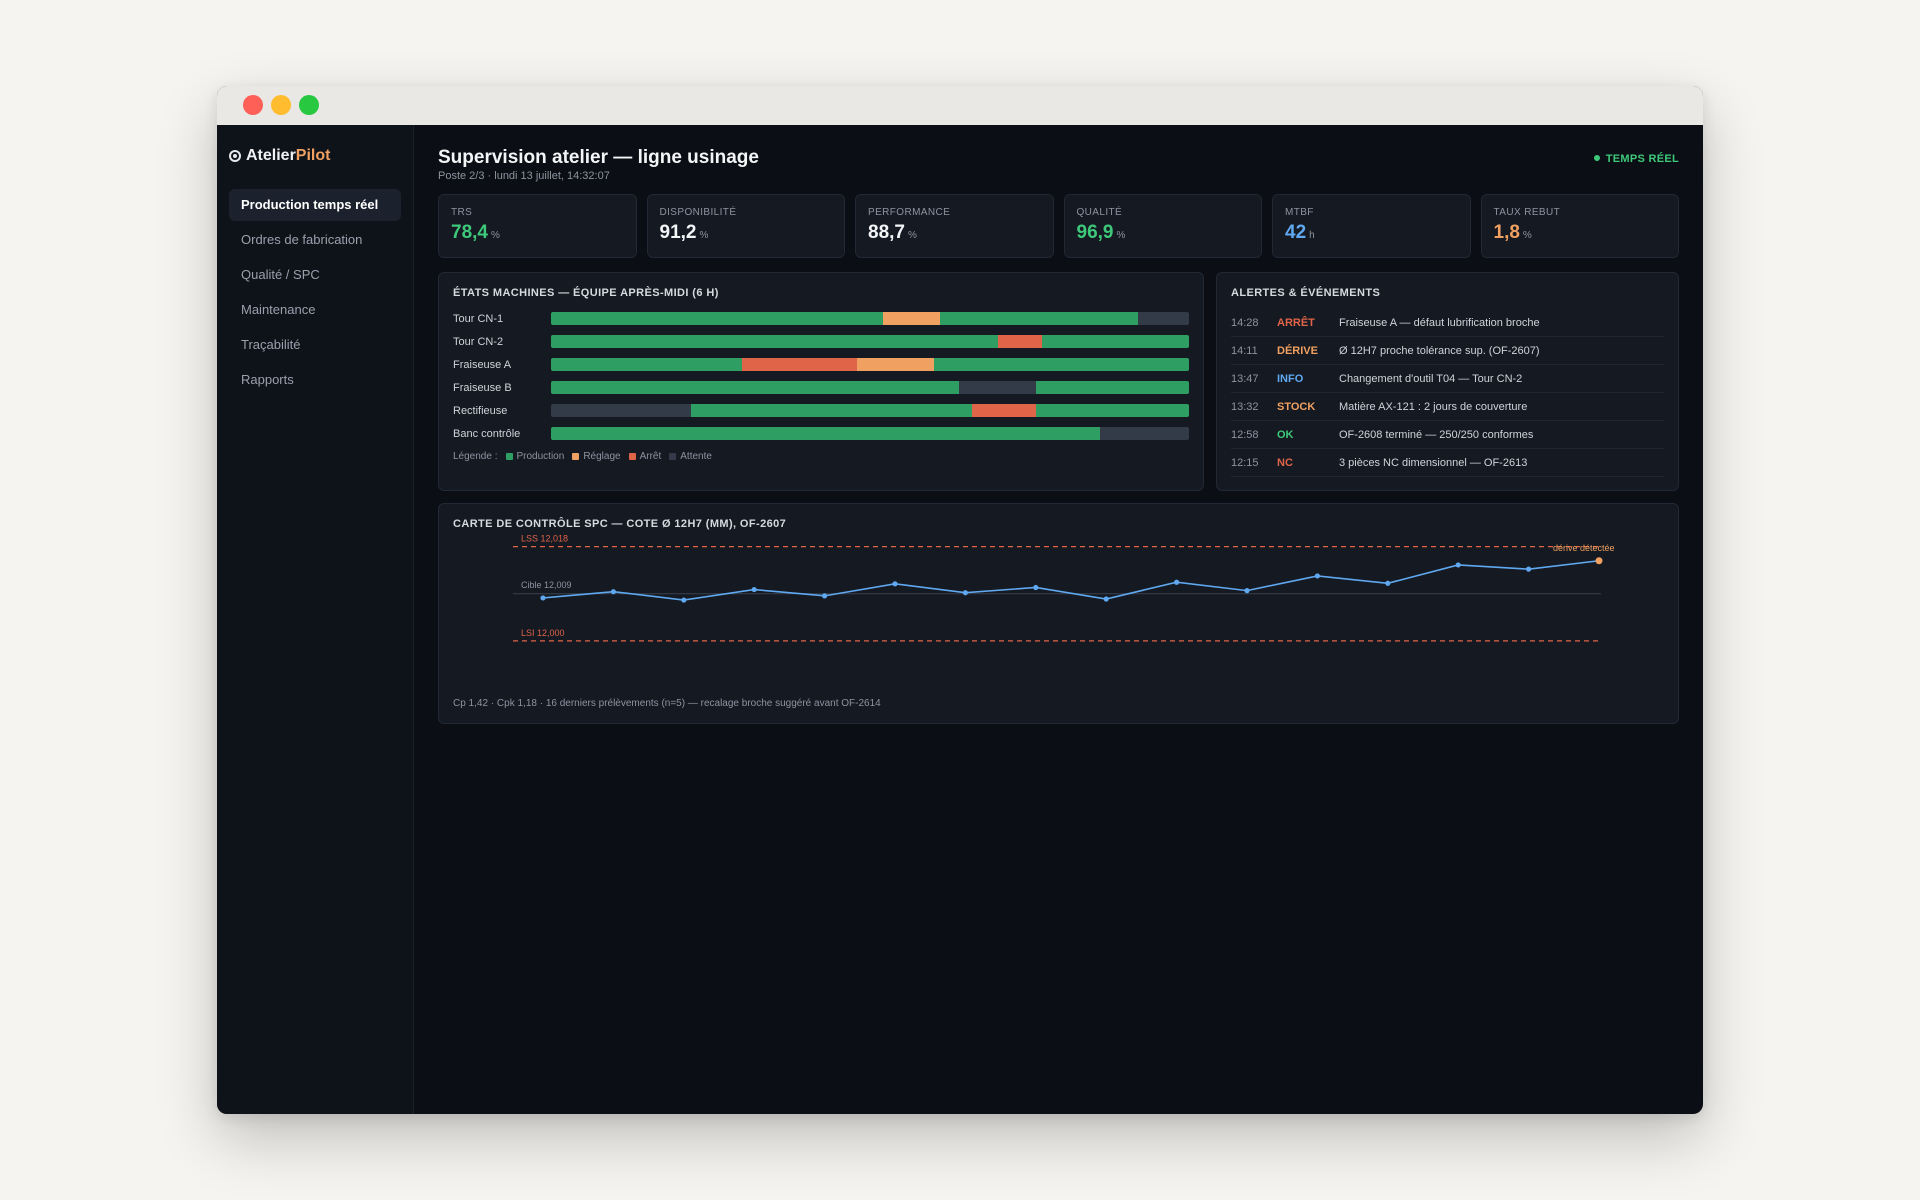 This screenshot has width=1920, height=1200. What do you see at coordinates (1144, 433) in the screenshot?
I see `timeline-segment-attente` at bounding box center [1144, 433].